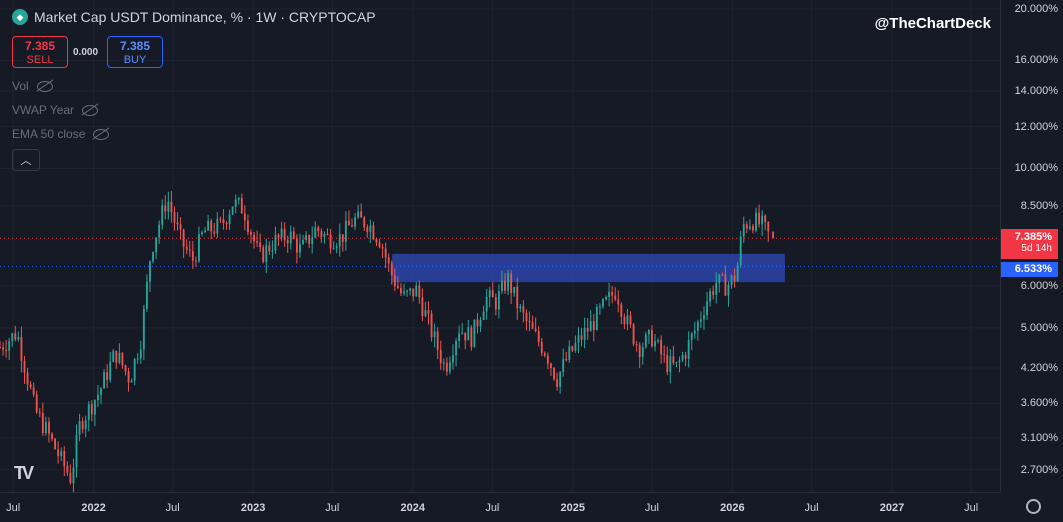 The image size is (1063, 522). I want to click on time-tick-label: 2024, so click(413, 508).